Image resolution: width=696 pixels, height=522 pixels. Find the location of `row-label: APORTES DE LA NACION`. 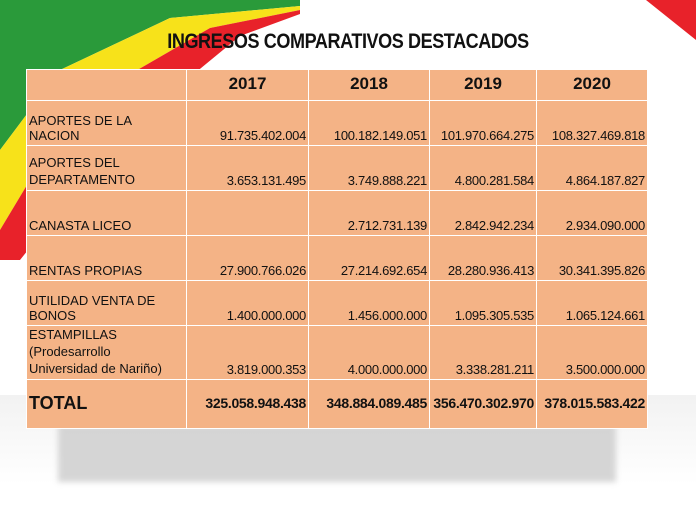

row-label: APORTES DE LA NACION is located at coordinates (106, 123).